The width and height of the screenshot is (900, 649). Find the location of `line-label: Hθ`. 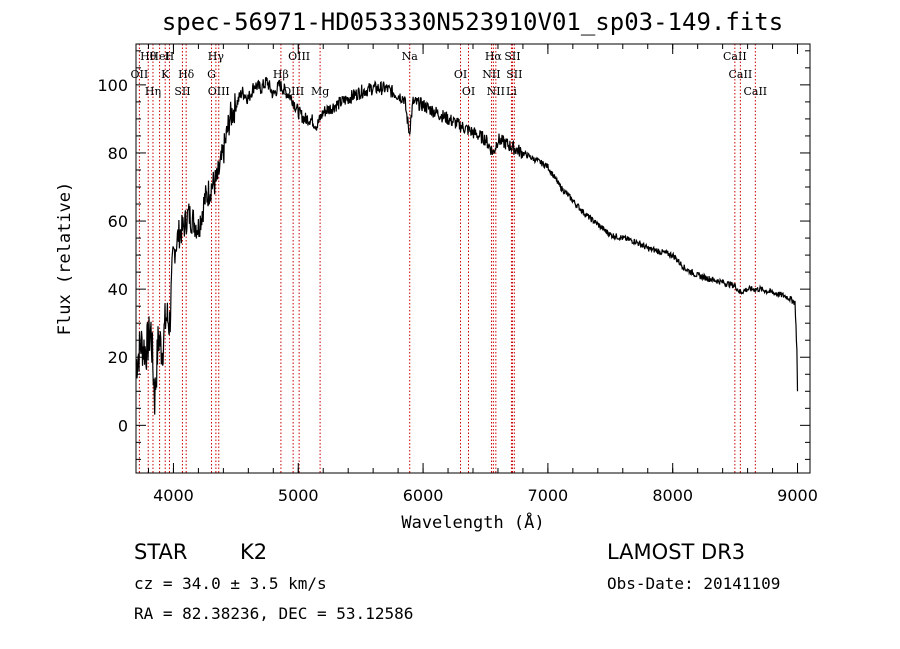

line-label: Hθ is located at coordinates (148, 56).